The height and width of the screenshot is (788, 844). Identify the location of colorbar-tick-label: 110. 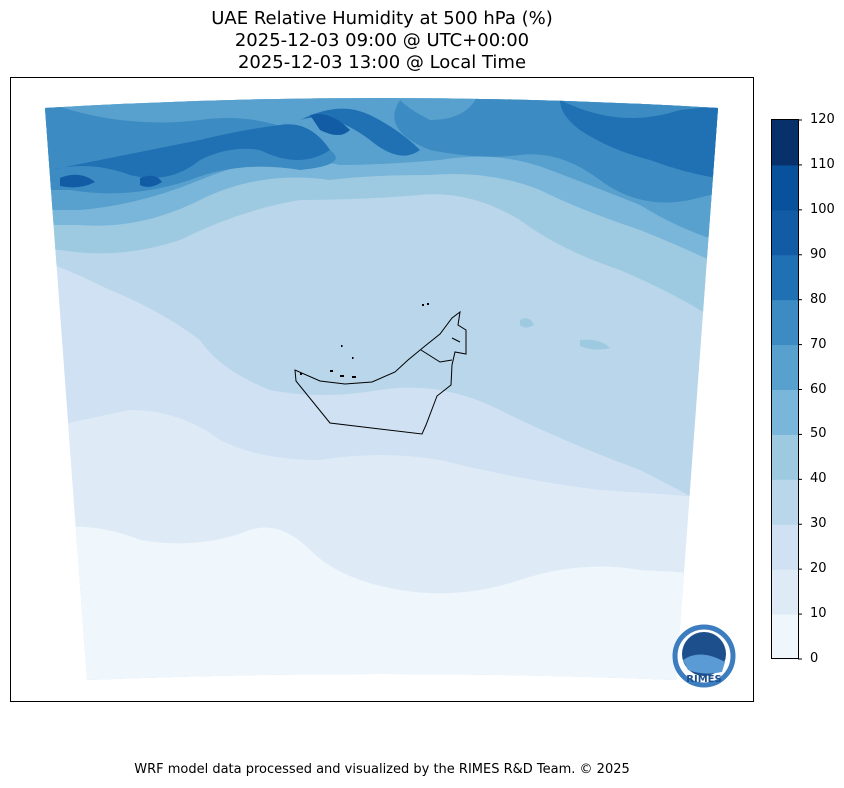
(822, 164).